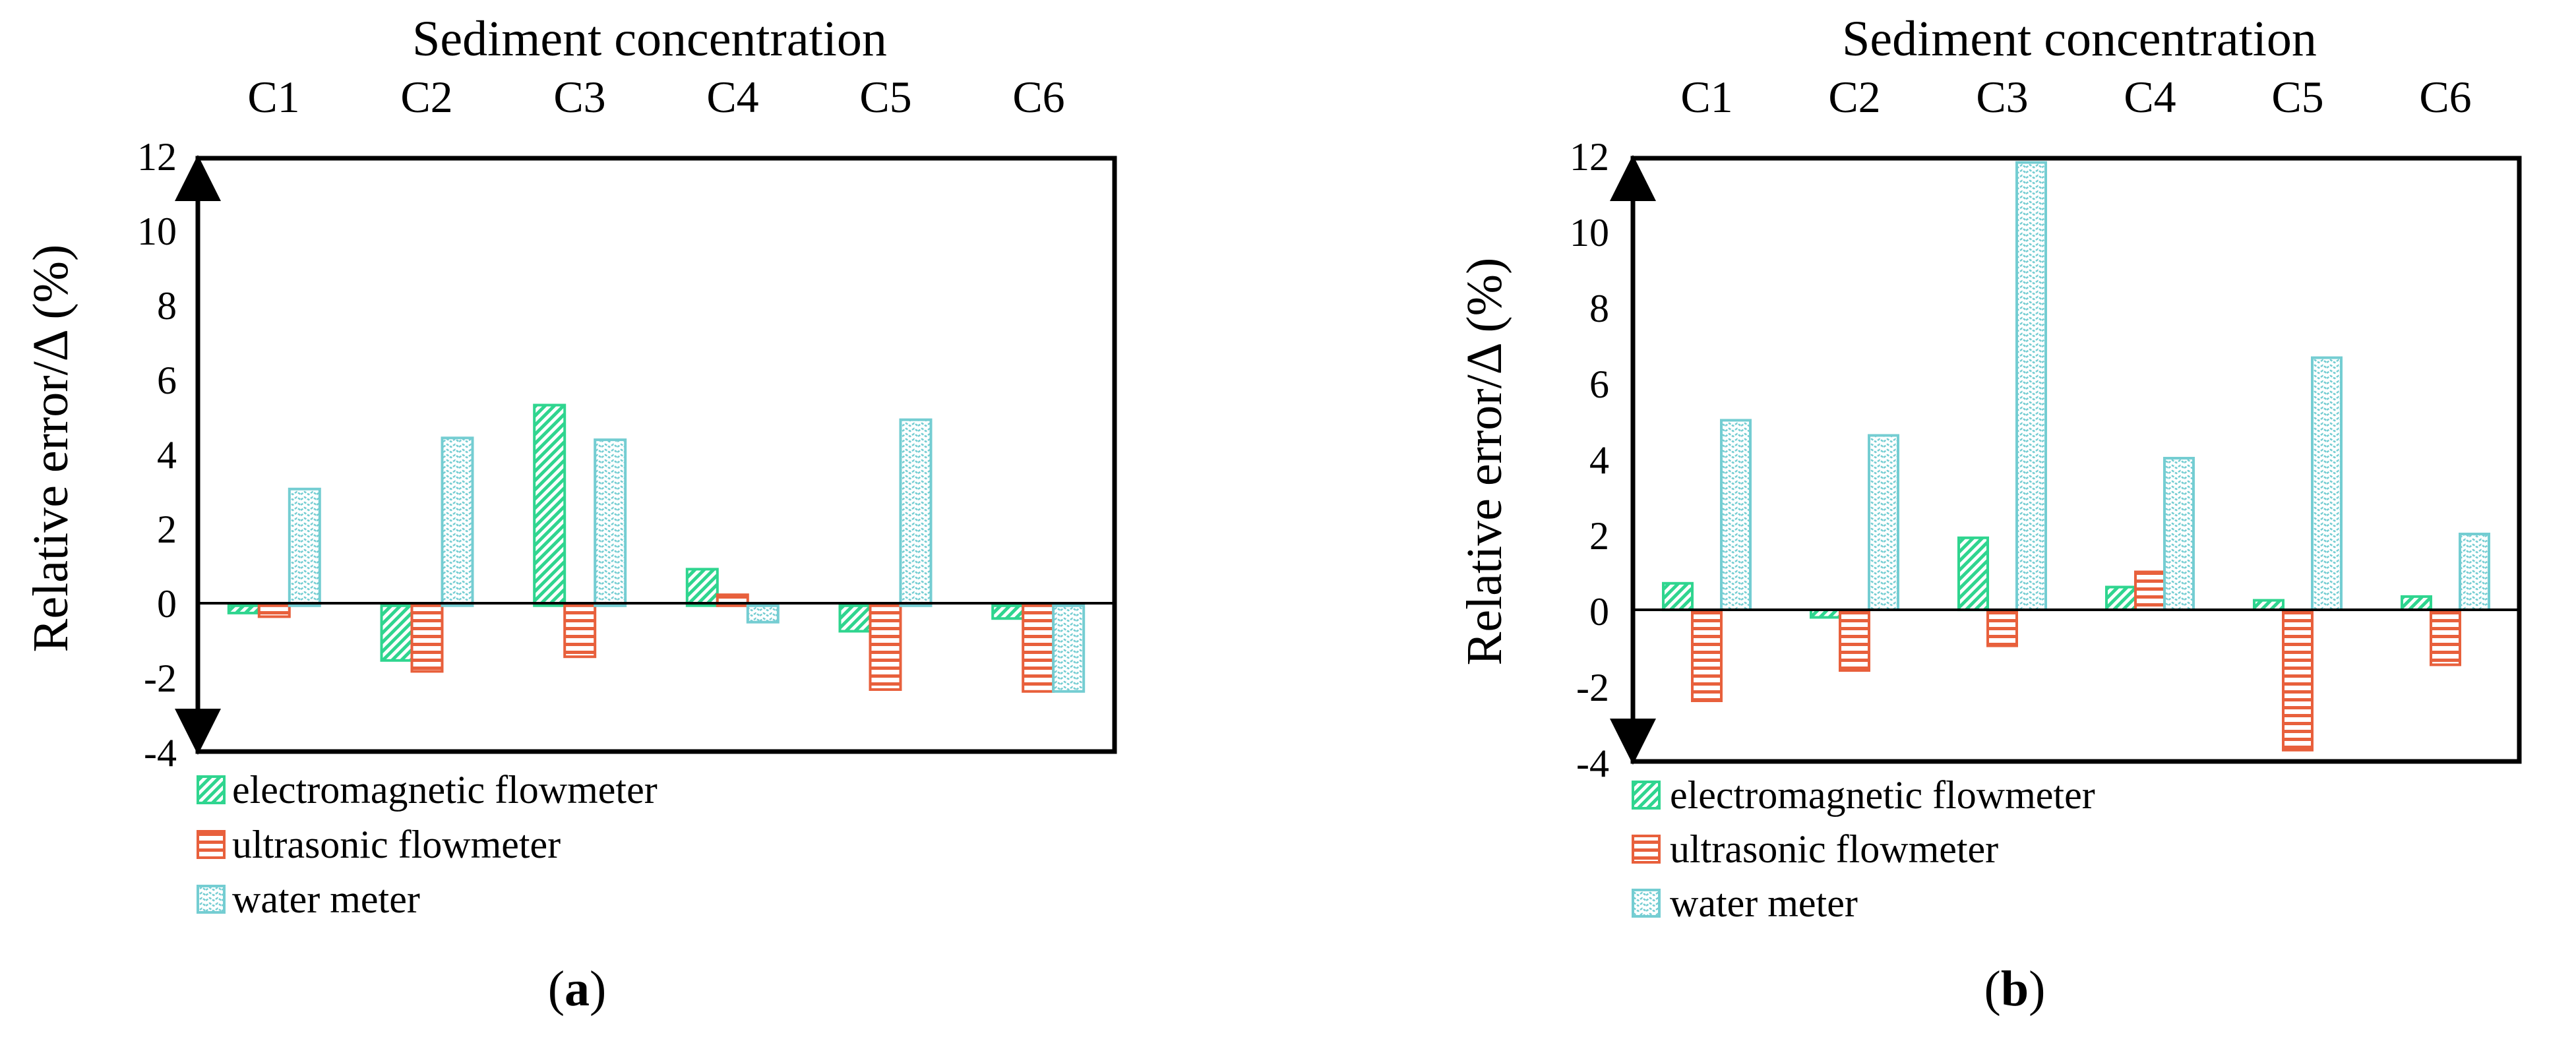 This screenshot has width=2576, height=1037. Describe the element at coordinates (397, 633) in the screenshot. I see `bar-electromagnetic-c2` at that location.